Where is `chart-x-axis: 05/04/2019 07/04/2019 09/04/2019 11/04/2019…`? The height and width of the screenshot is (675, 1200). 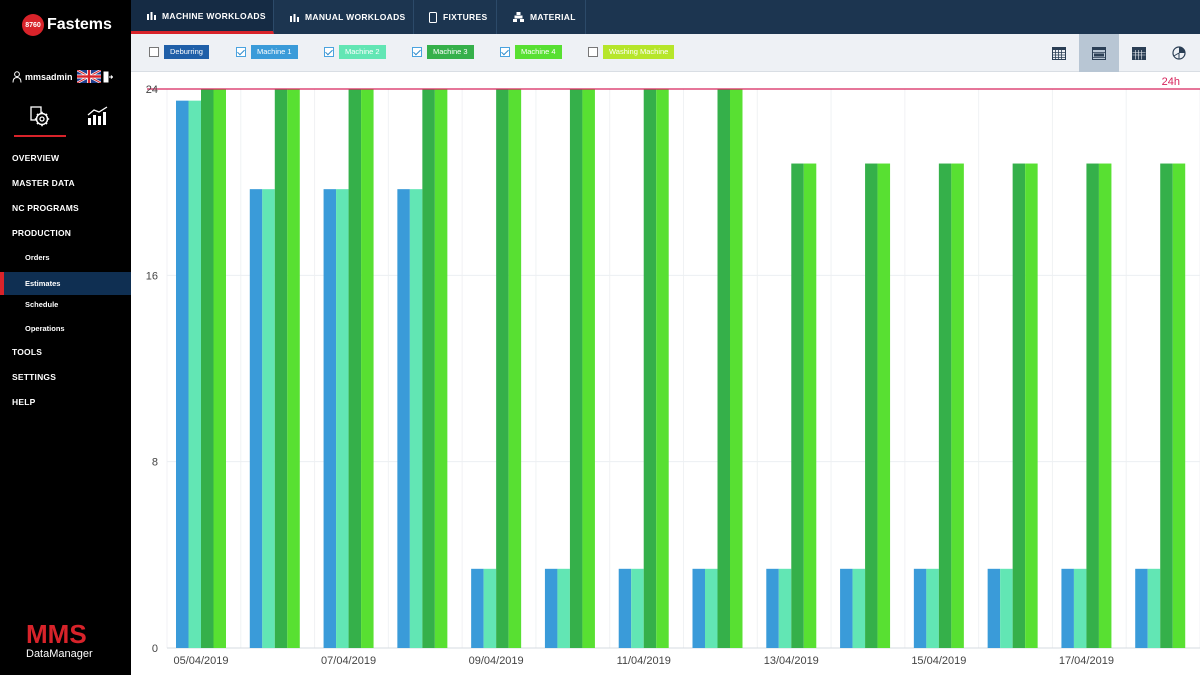 chart-x-axis: 05/04/2019 07/04/2019 09/04/2019 11/04/2019… is located at coordinates (643, 661).